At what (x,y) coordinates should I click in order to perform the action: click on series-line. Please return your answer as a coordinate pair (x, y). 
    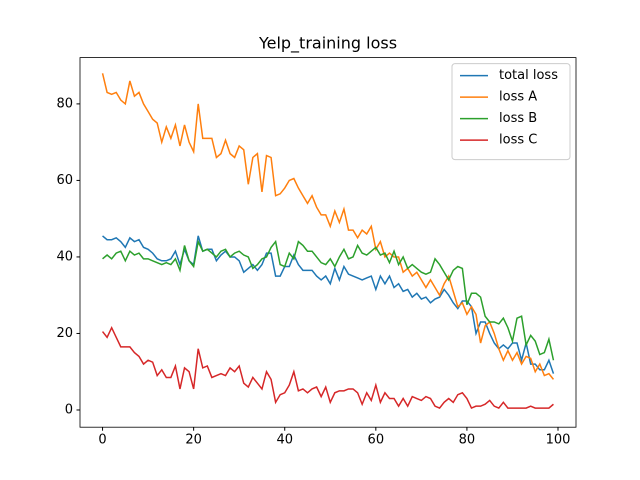
    Looking at the image, I should click on (327, 367).